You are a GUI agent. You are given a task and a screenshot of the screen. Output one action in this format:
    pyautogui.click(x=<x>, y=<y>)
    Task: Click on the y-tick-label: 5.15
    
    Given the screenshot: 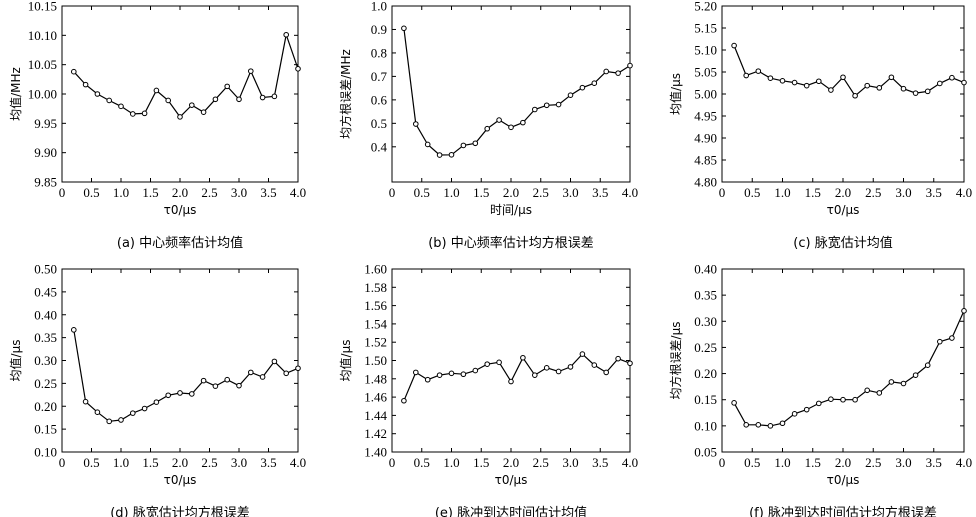 What is the action you would take?
    pyautogui.click(x=705, y=28)
    